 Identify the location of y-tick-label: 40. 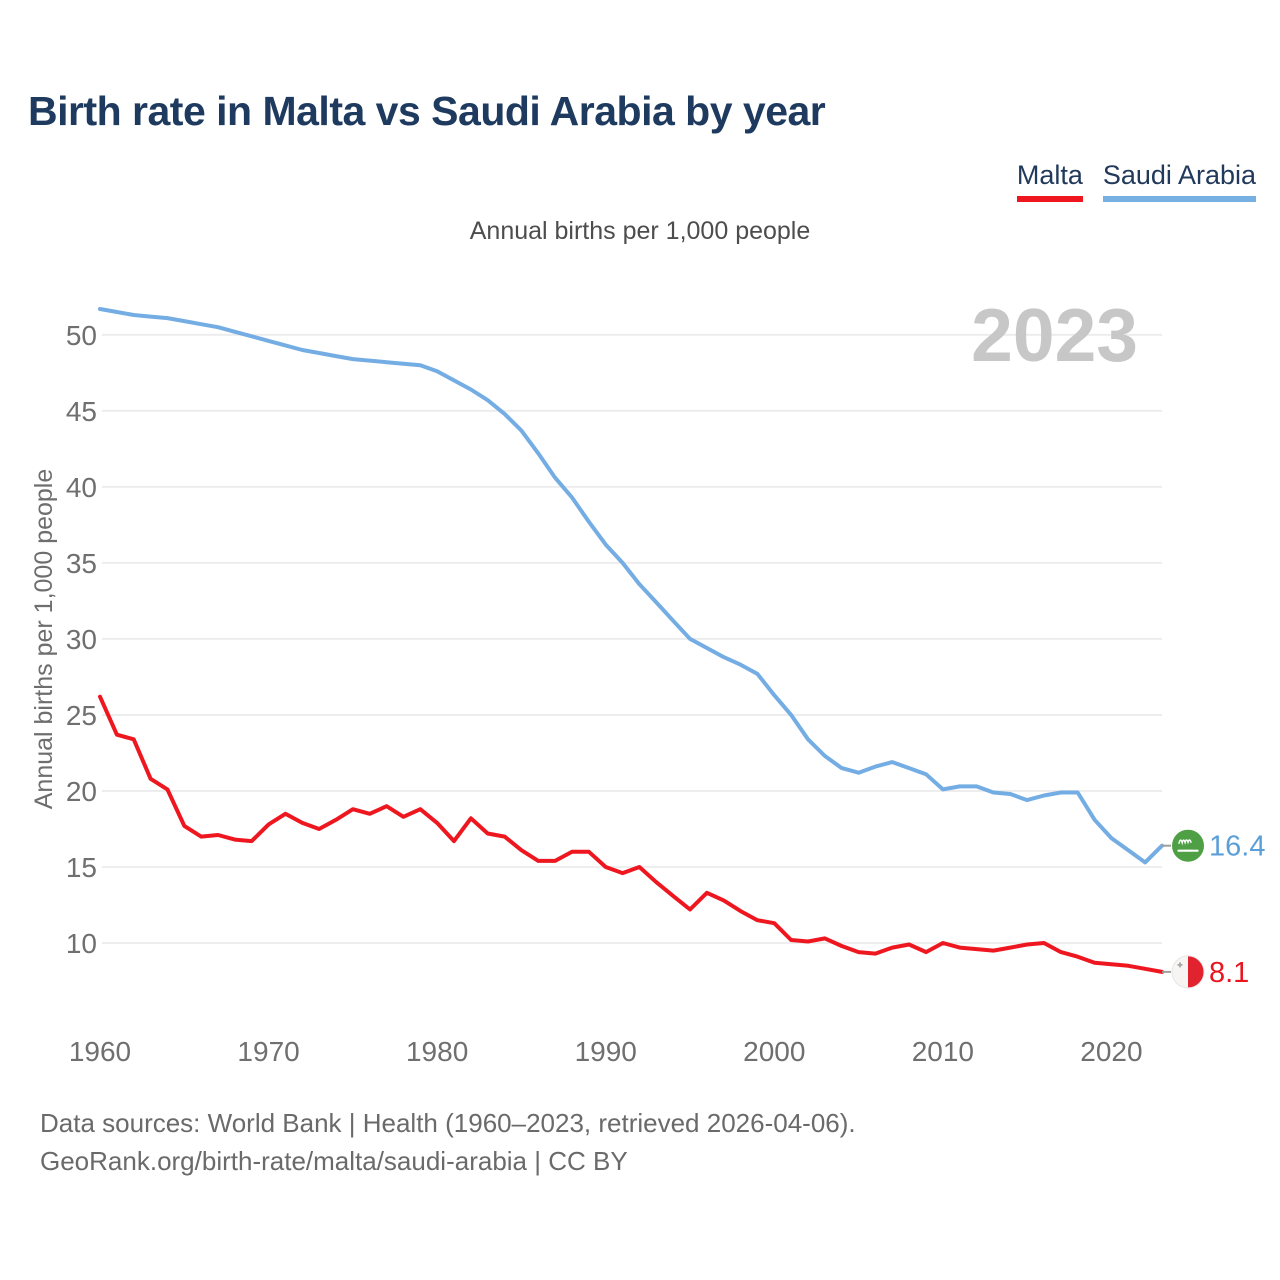
(81, 487).